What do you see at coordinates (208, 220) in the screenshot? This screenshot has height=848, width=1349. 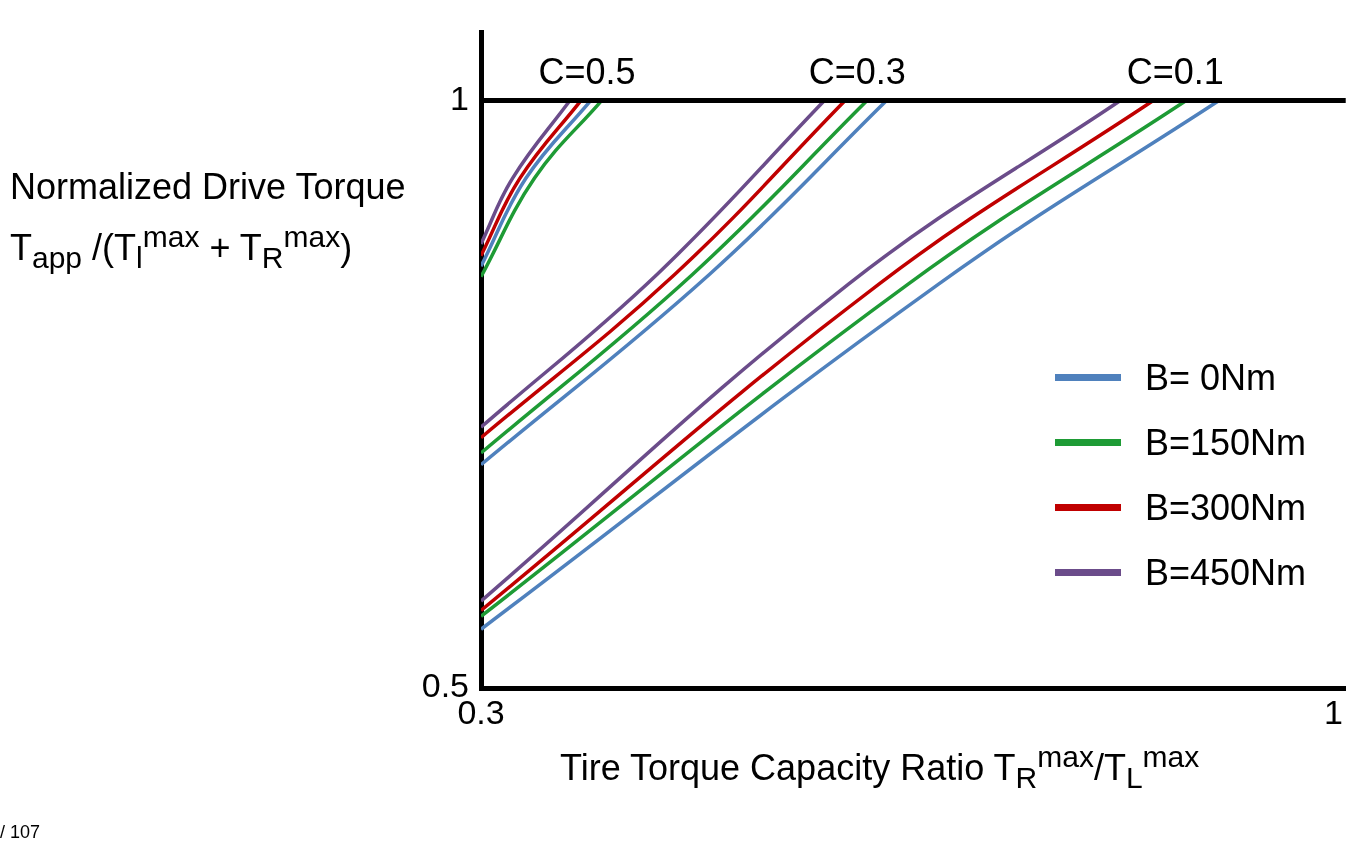 I see `text: Normalized Drive Torque T$_{app}$ /(T$_{l}$$^{max}$ + T$_{R}$$^{max}$)` at bounding box center [208, 220].